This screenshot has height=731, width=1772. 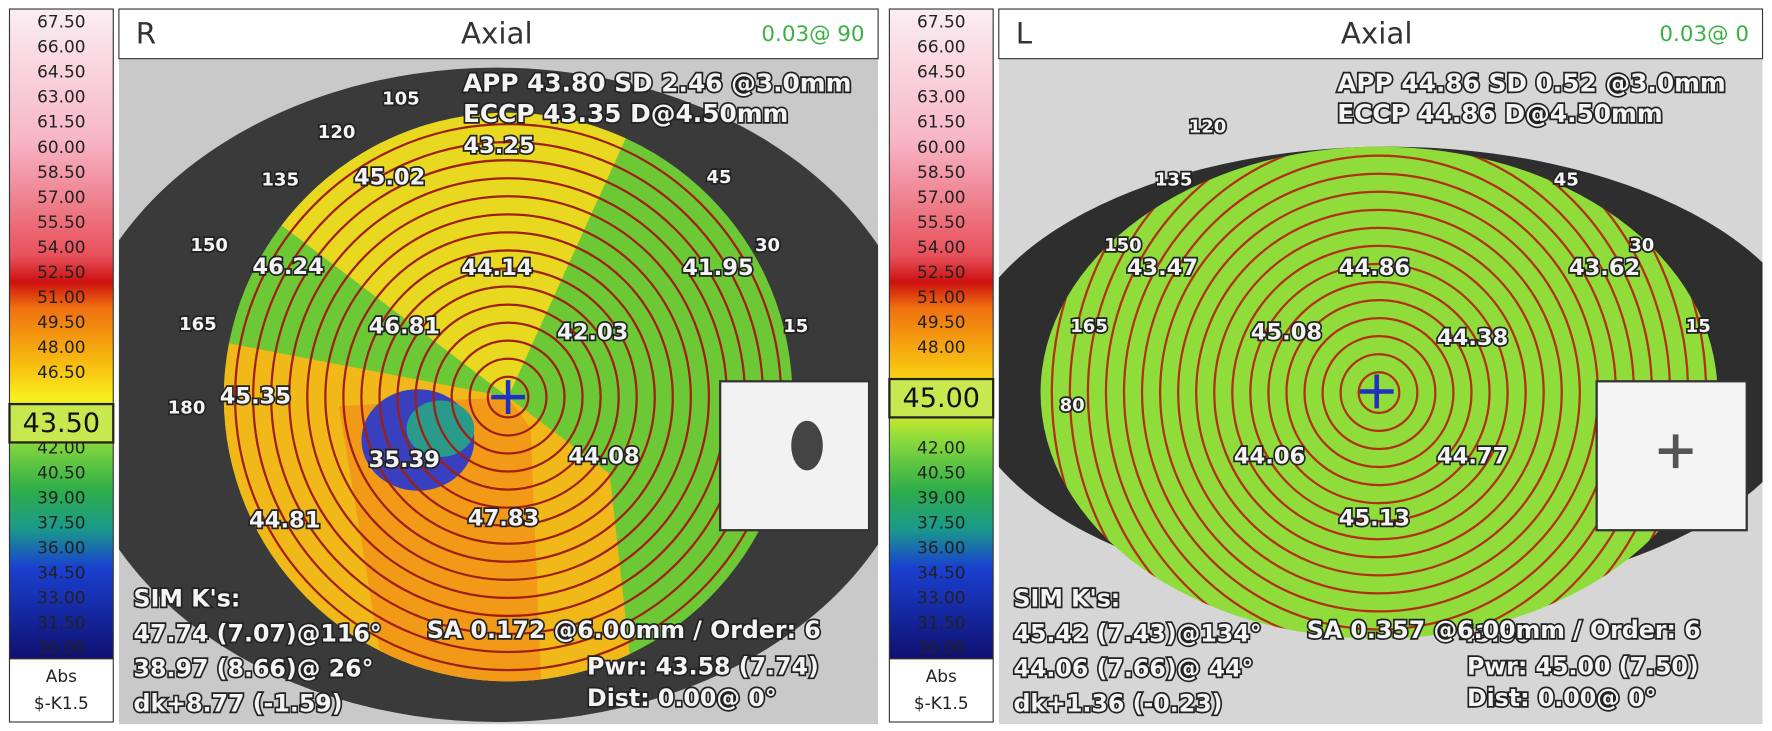 What do you see at coordinates (61, 222) in the screenshot?
I see `scale-label: 55.50` at bounding box center [61, 222].